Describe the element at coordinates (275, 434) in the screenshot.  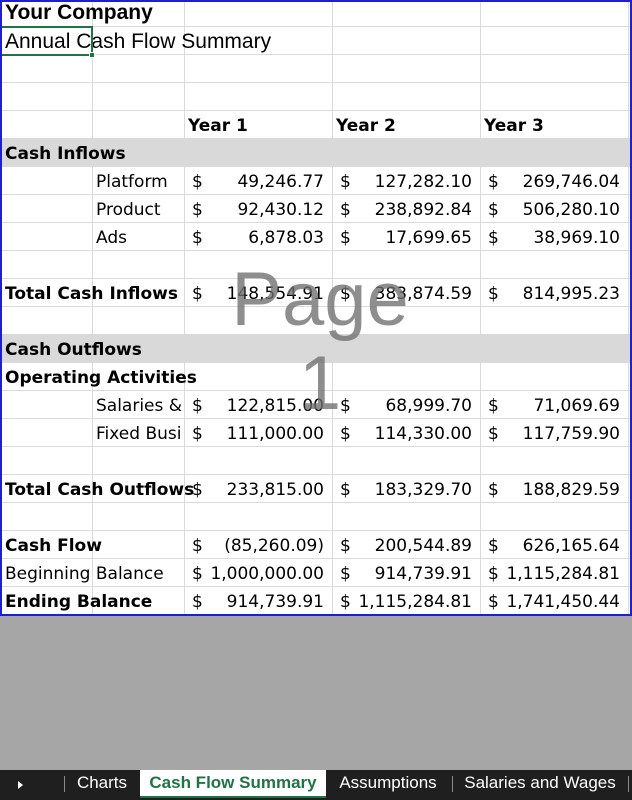
I see `value-fixed-business-year-1: 111,000.00` at that location.